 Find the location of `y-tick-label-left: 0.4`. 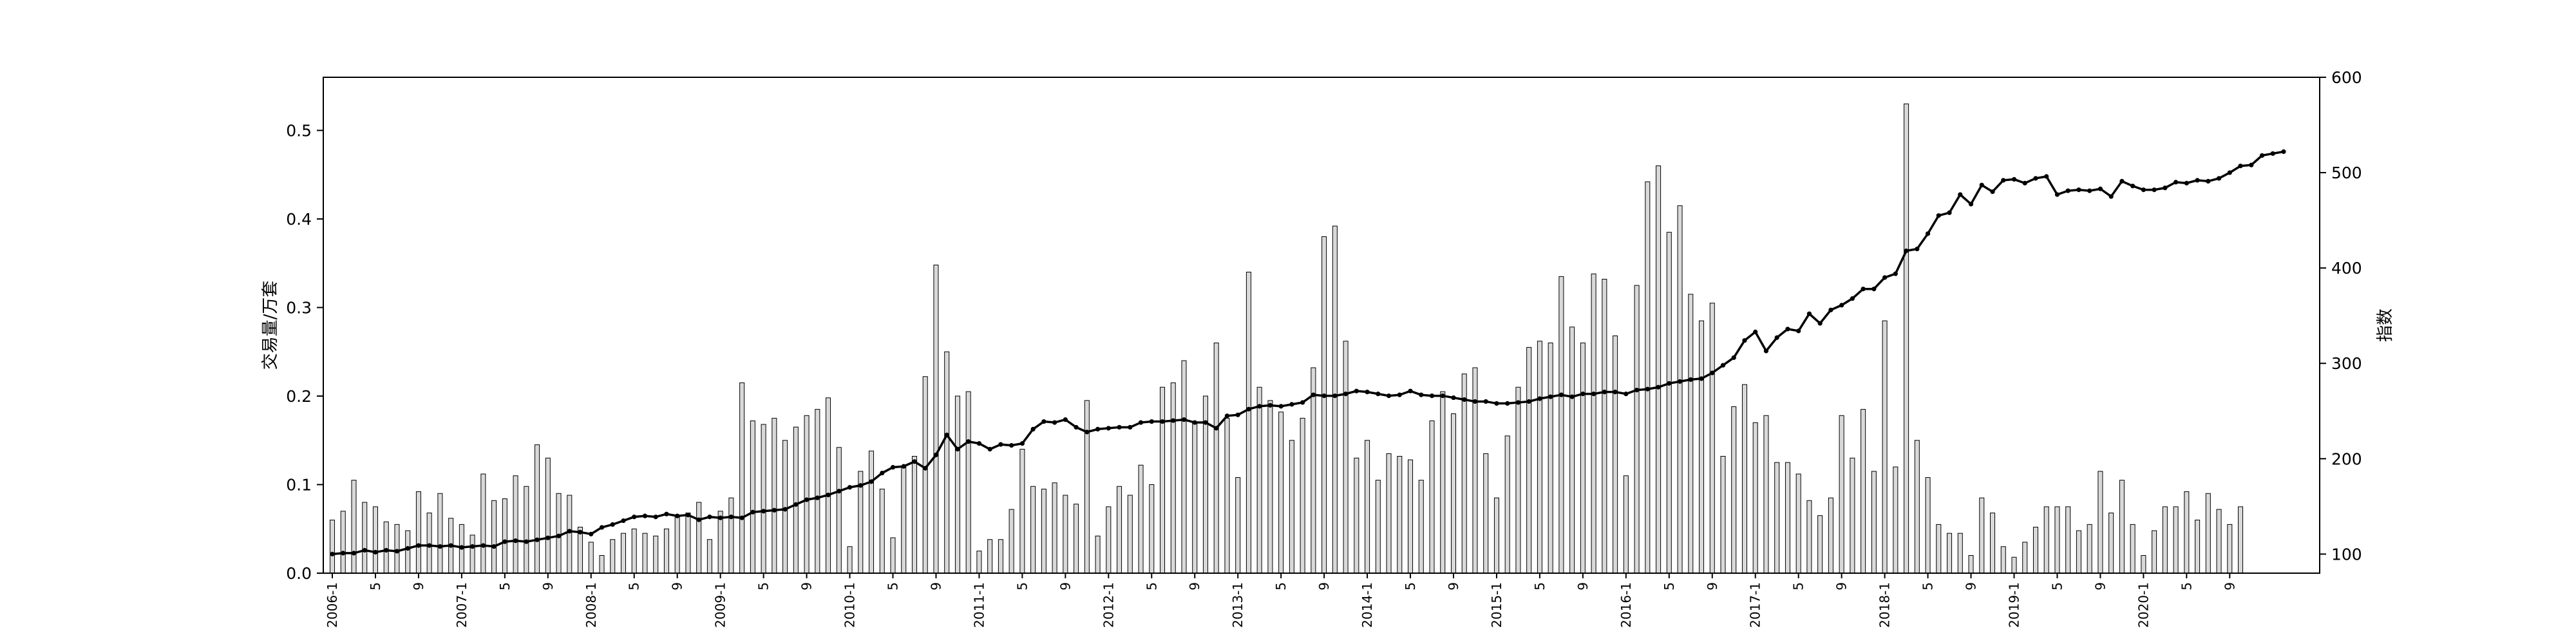

y-tick-label-left: 0.4 is located at coordinates (299, 219).